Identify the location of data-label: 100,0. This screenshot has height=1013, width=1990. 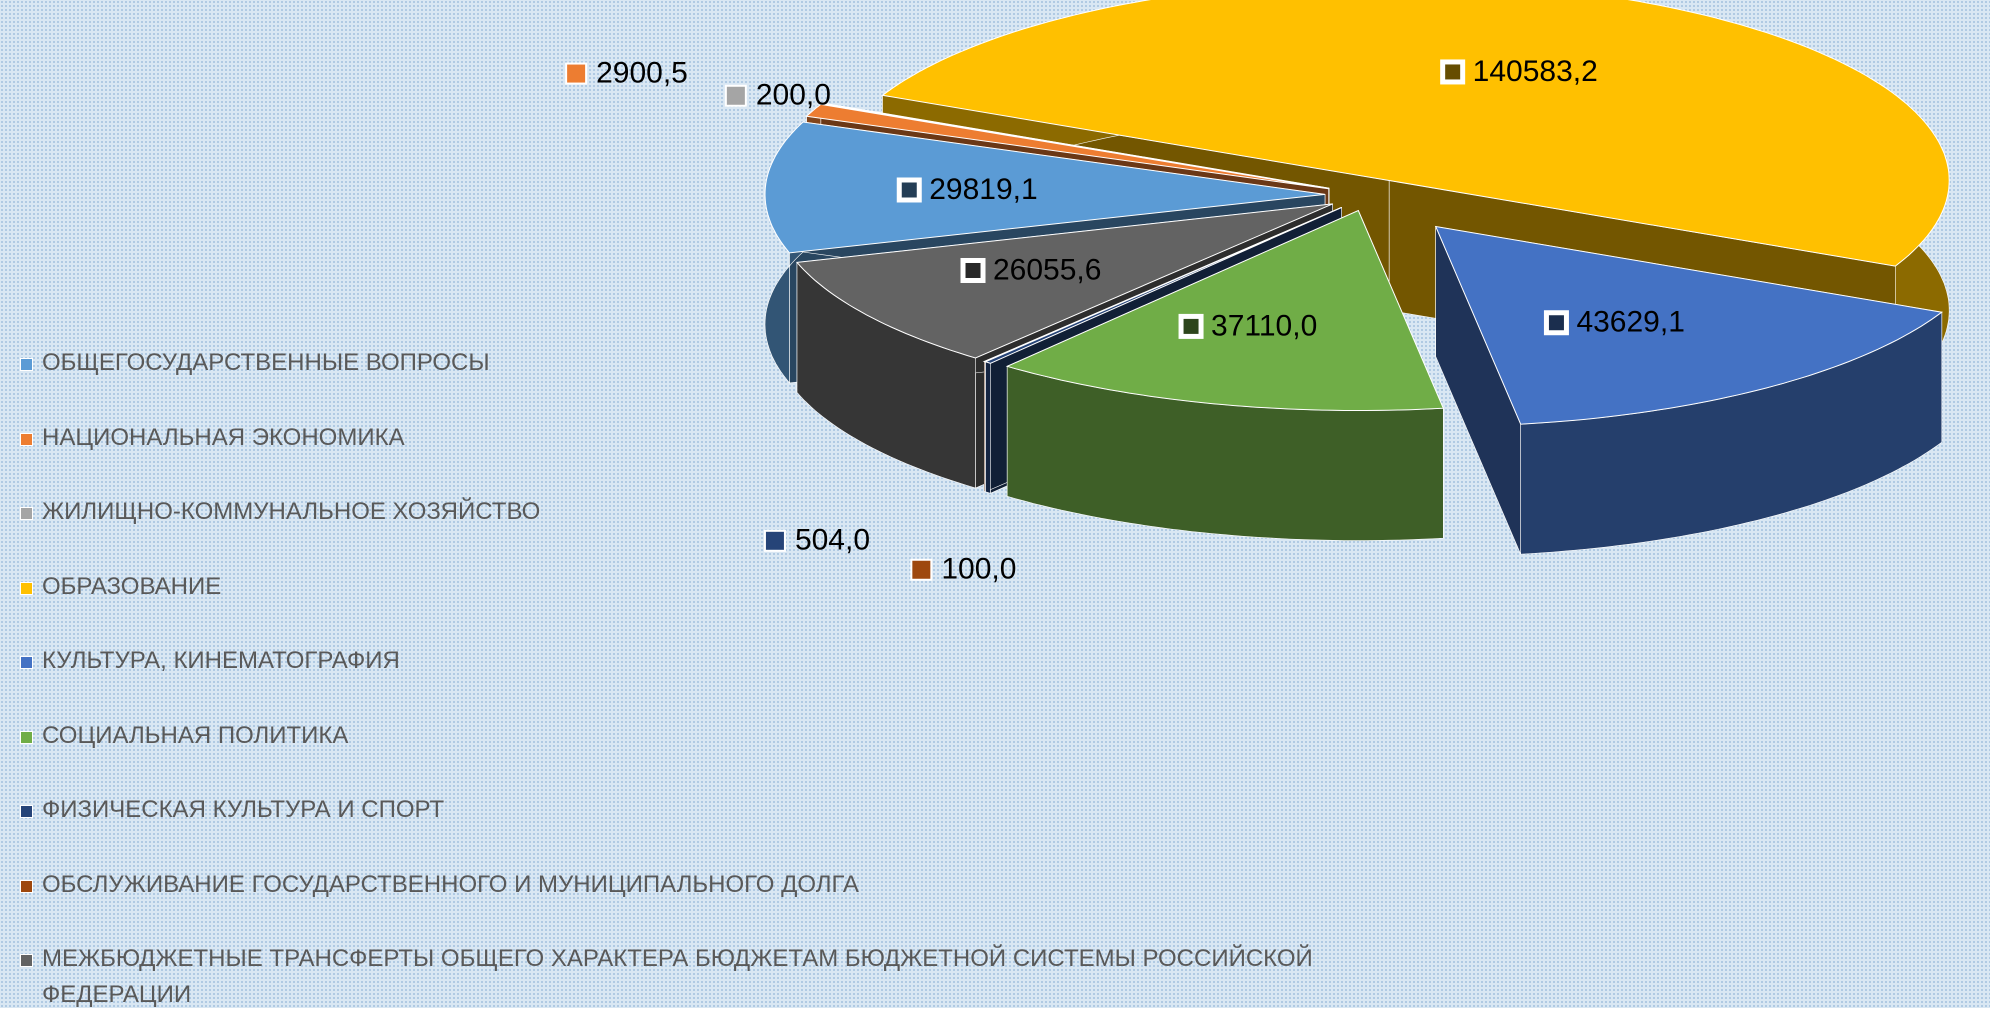
(978, 569).